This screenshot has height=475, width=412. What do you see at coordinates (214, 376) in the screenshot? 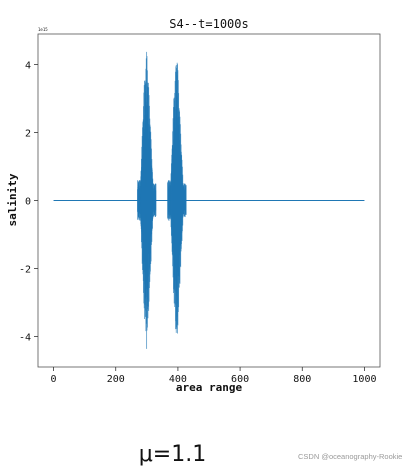
I see `x-axis-ticks: 0 200 400 600 800 1000` at bounding box center [214, 376].